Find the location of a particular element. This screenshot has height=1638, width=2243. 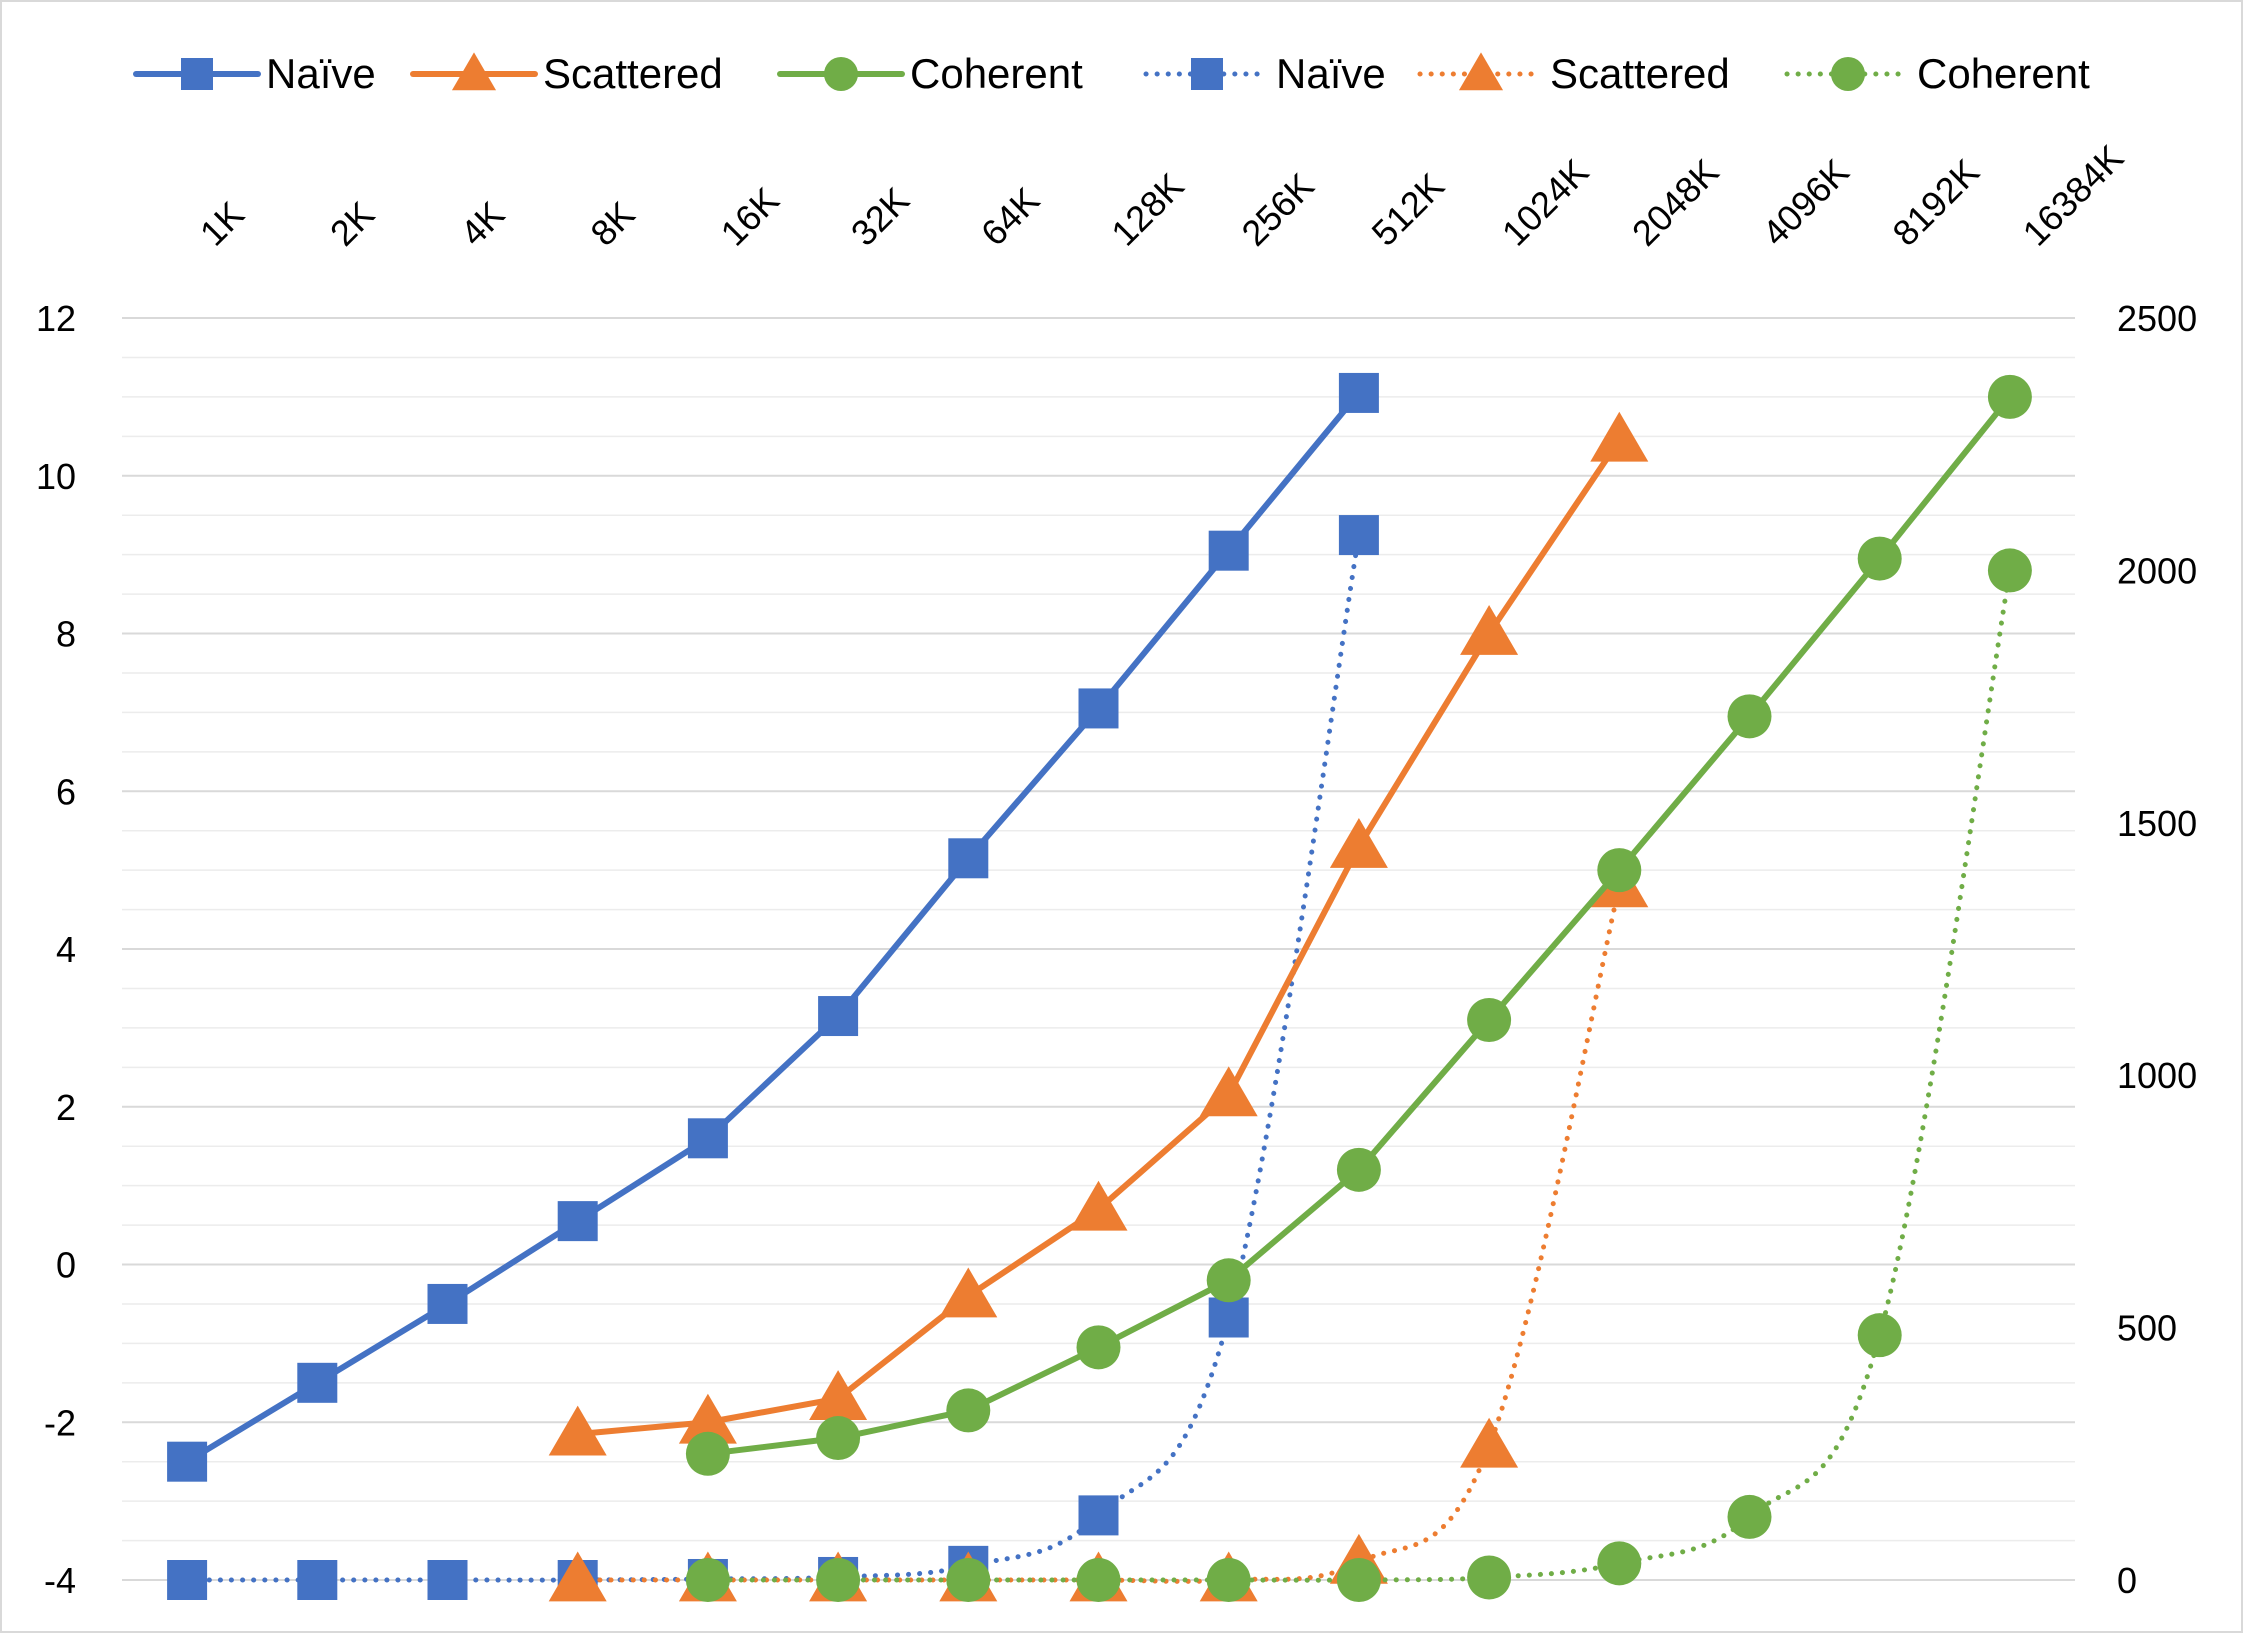

y-left-tick-label: 4 is located at coordinates (66, 949).